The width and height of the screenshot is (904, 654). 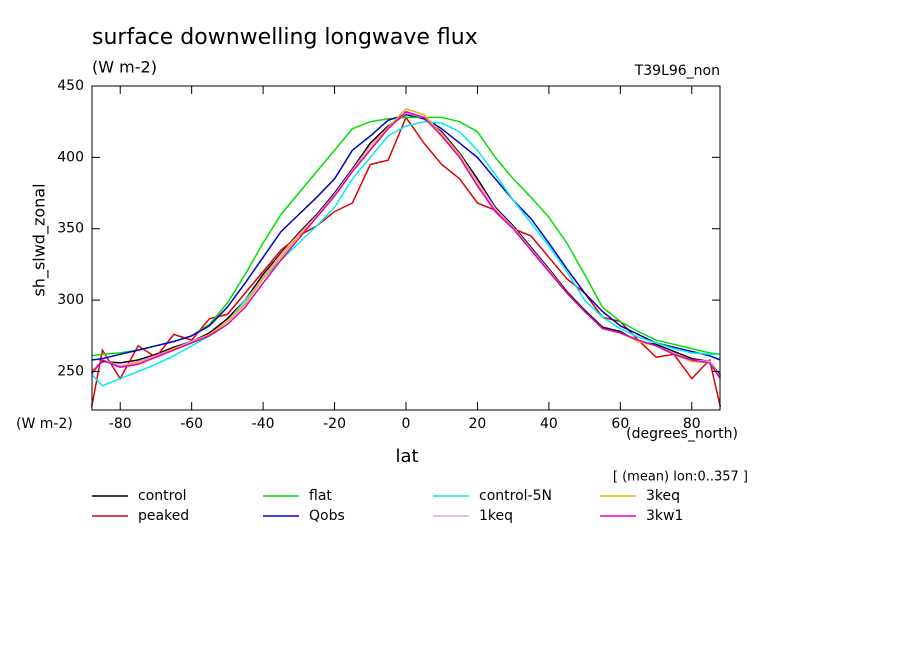 What do you see at coordinates (515, 496) in the screenshot?
I see `legend-label: control-5N` at bounding box center [515, 496].